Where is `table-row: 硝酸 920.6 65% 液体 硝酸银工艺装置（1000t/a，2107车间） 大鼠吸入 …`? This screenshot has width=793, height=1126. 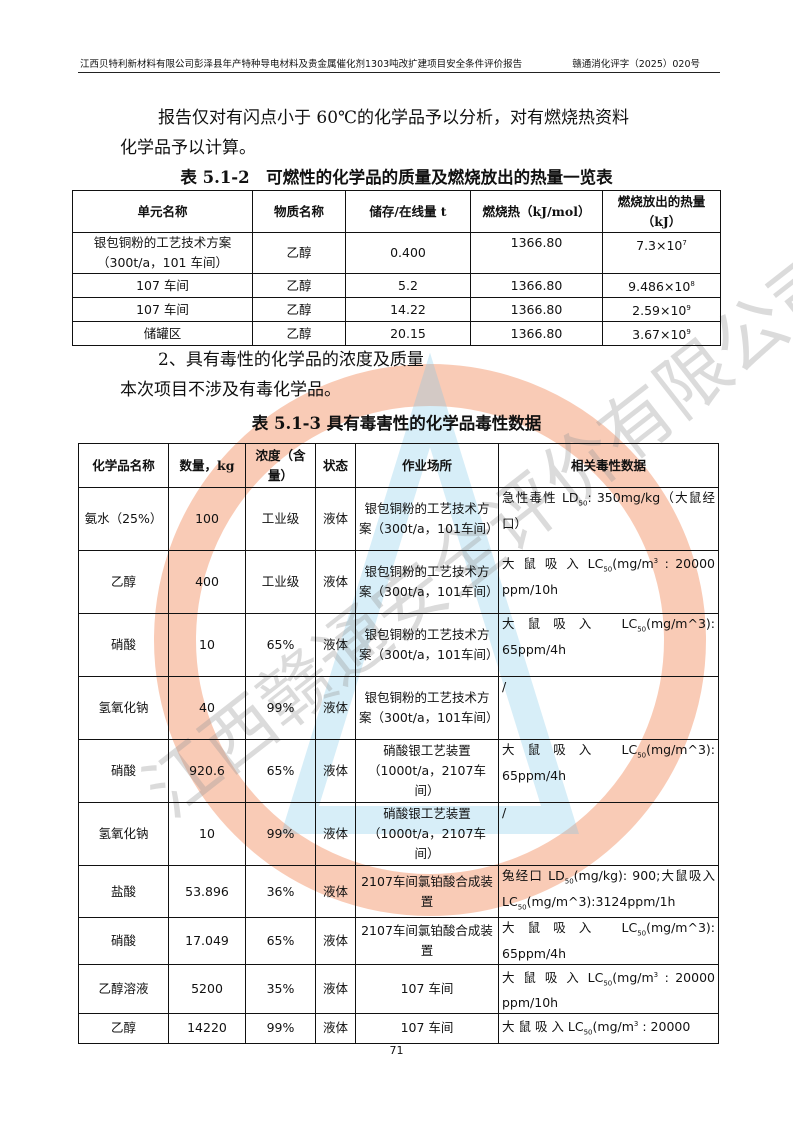
table-row: 硝酸 920.6 65% 液体 硝酸银工艺装置（1000t/a，2107车间） 大鼠吸入 … is located at coordinates (398, 771).